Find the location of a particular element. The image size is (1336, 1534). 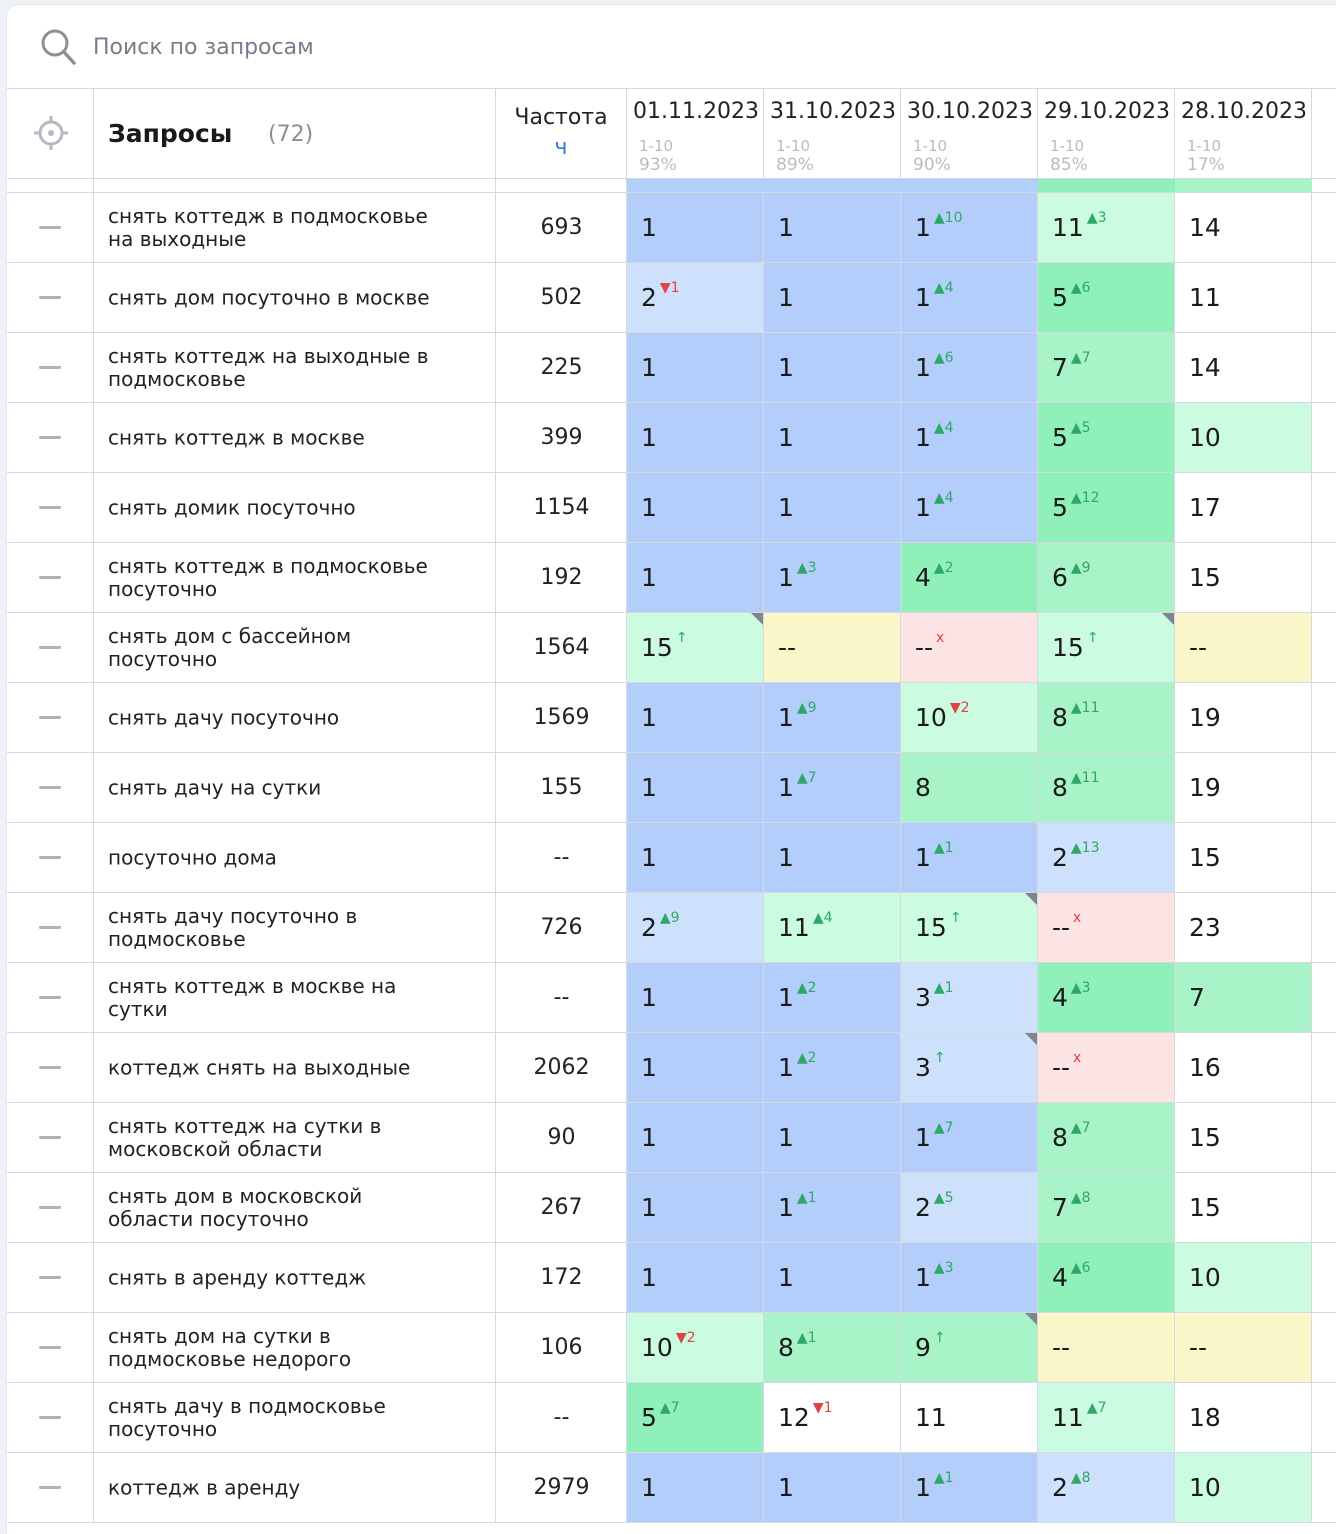

position-cell: 8 is located at coordinates (969, 787).